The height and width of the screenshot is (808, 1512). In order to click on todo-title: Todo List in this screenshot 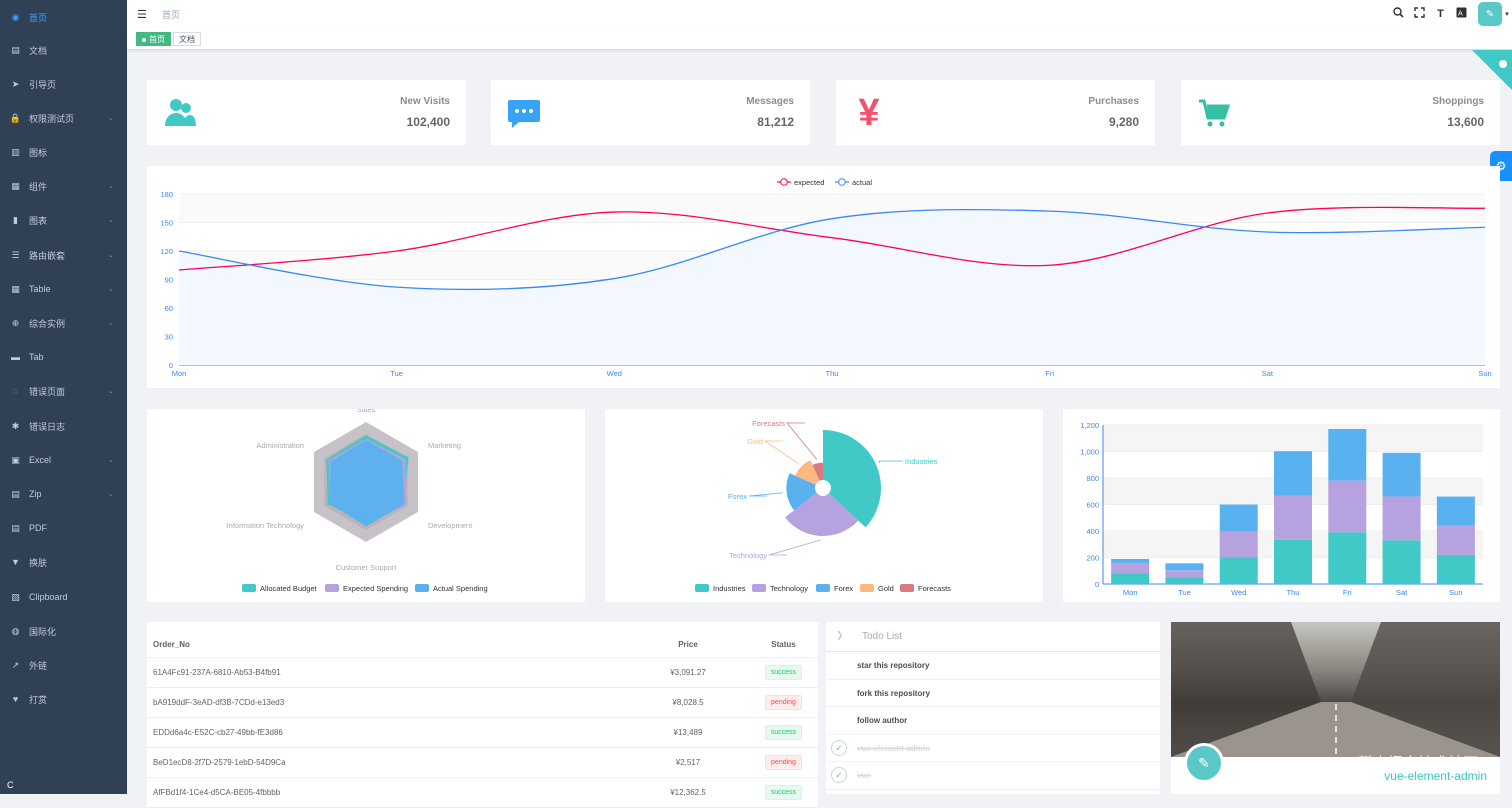, I will do `click(882, 636)`.